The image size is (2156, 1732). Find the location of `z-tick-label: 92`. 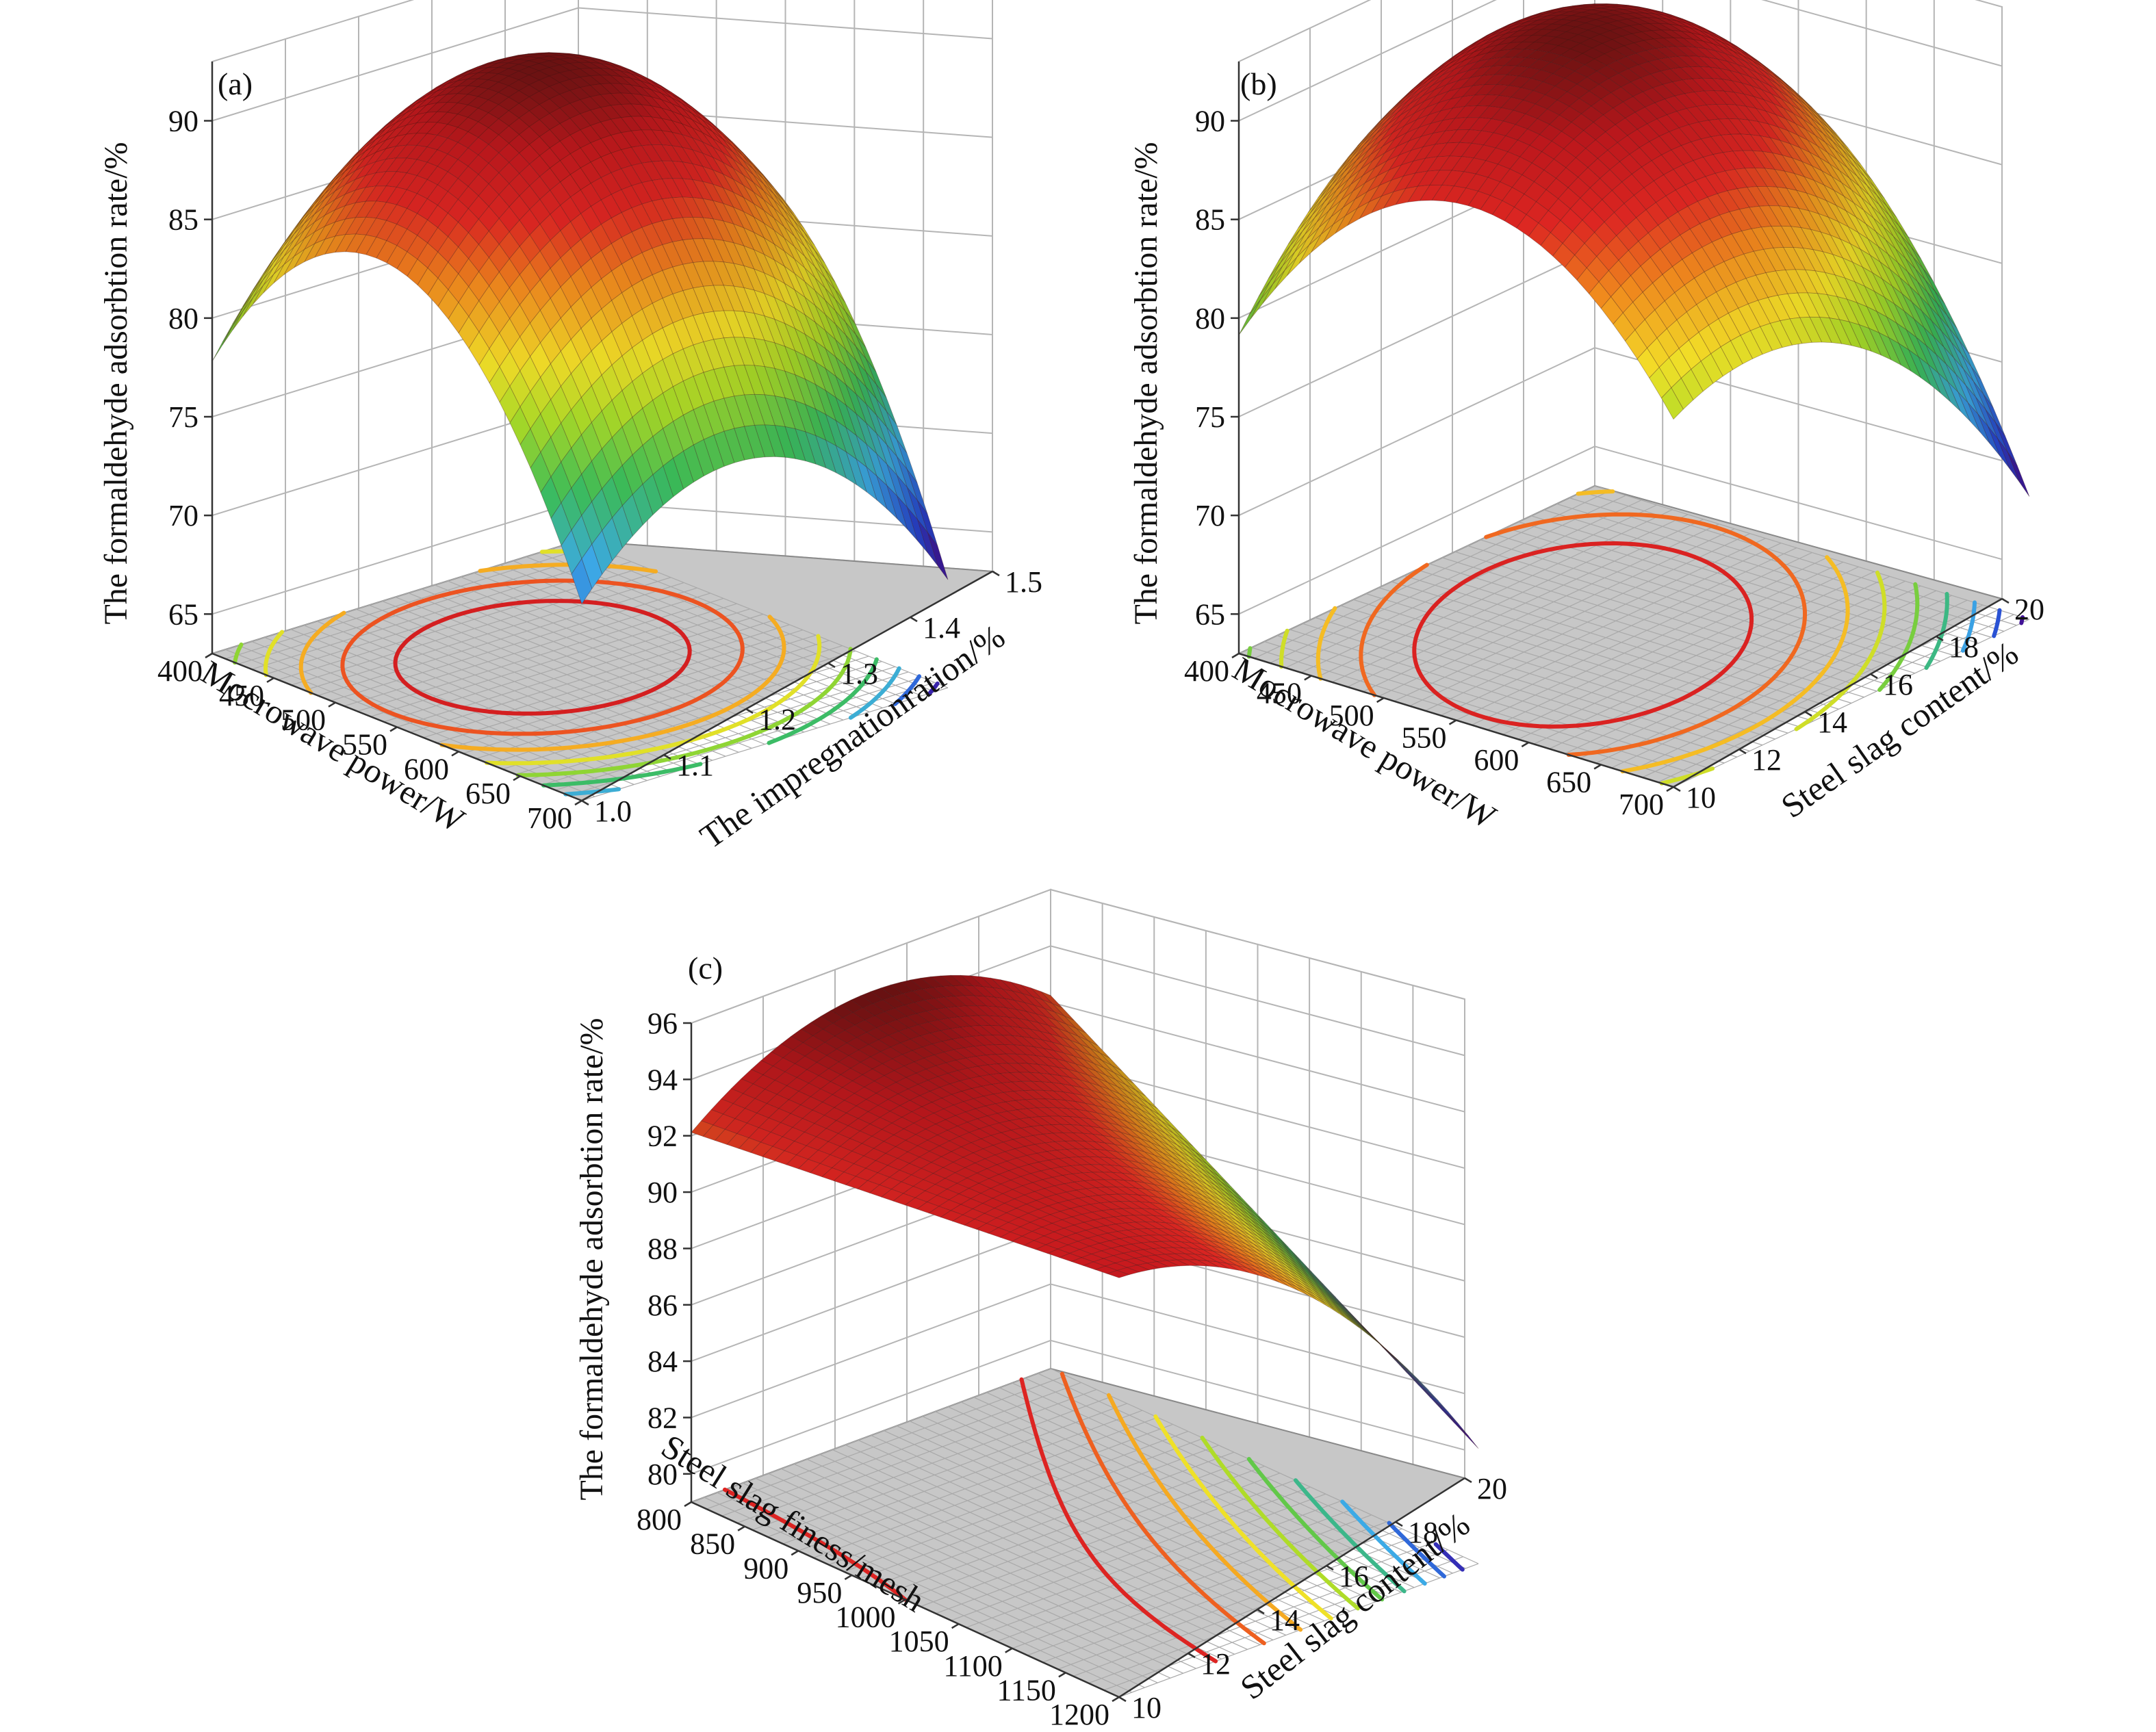

z-tick-label: 92 is located at coordinates (662, 1136).